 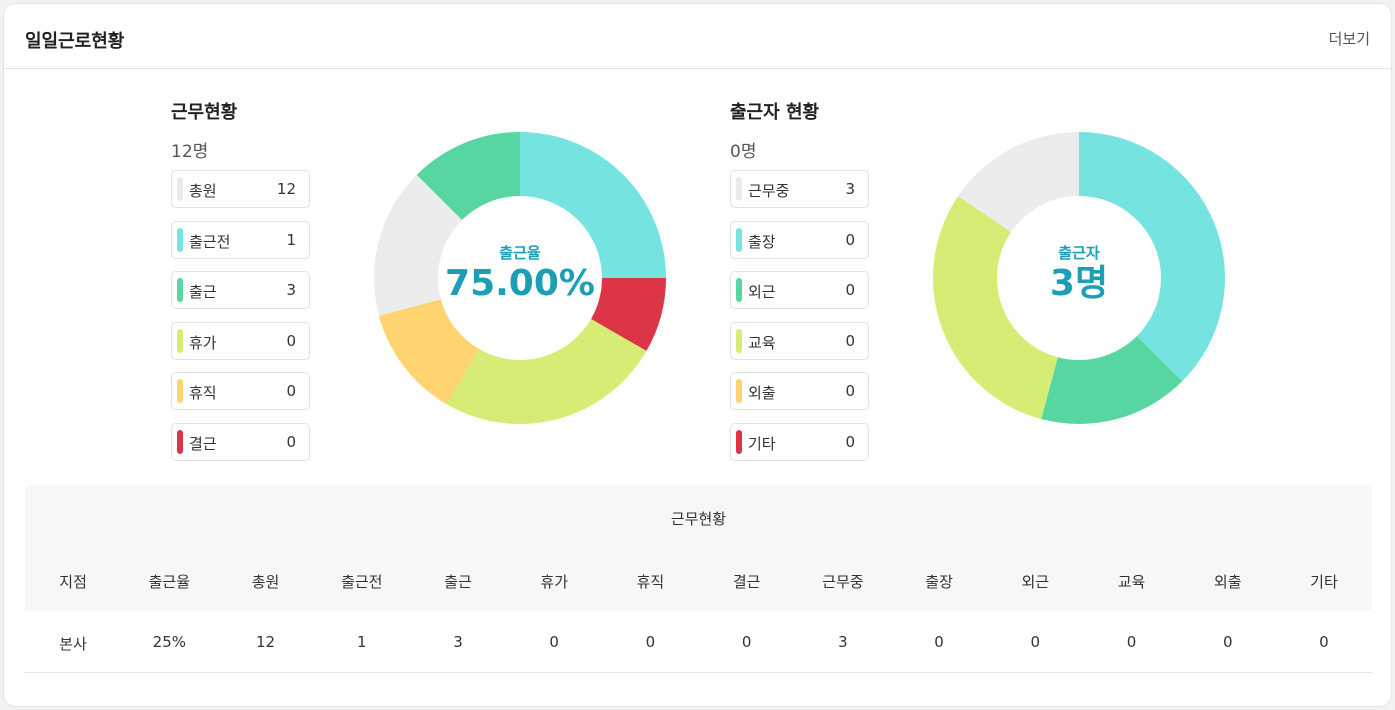 I want to click on table-header-cell: 외출, so click(x=1227, y=582).